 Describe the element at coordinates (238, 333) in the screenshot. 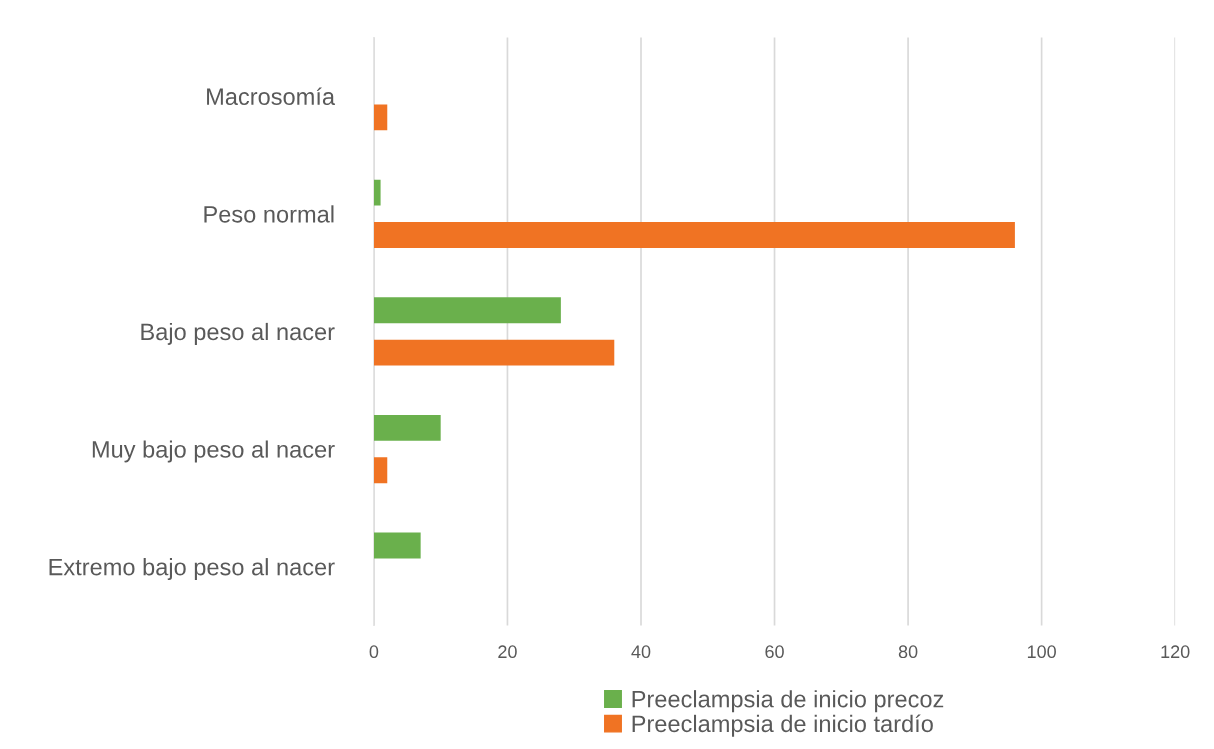

I see `y-tick-label: Bajo peso al nacer` at that location.